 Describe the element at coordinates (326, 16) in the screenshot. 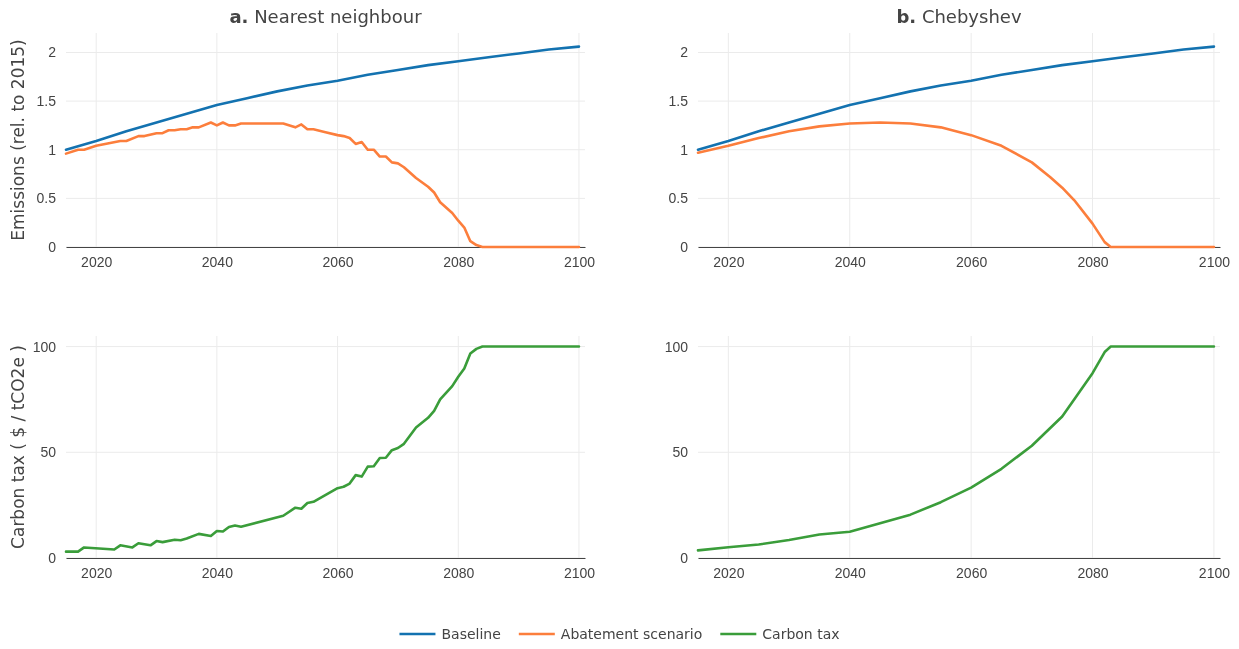

I see `chart-title: a. Nearest neighbour` at that location.